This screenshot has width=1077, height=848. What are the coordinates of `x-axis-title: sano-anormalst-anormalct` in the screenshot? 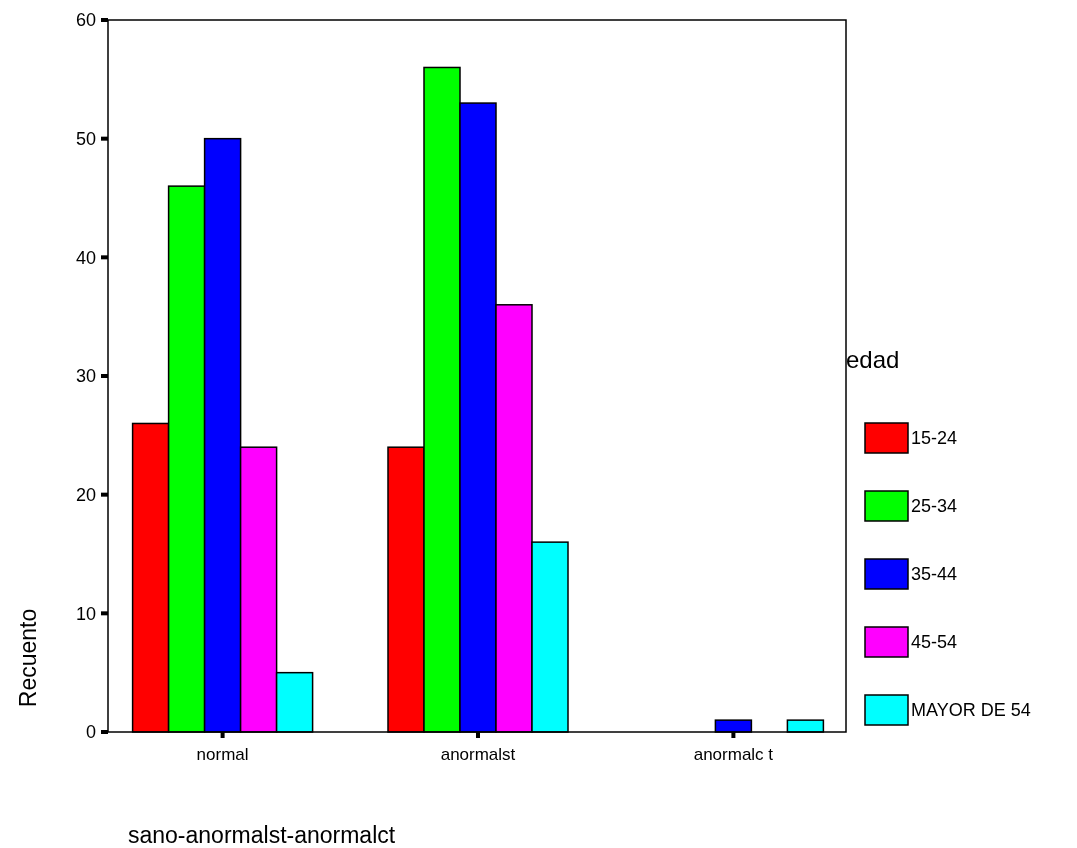 It's located at (262, 835).